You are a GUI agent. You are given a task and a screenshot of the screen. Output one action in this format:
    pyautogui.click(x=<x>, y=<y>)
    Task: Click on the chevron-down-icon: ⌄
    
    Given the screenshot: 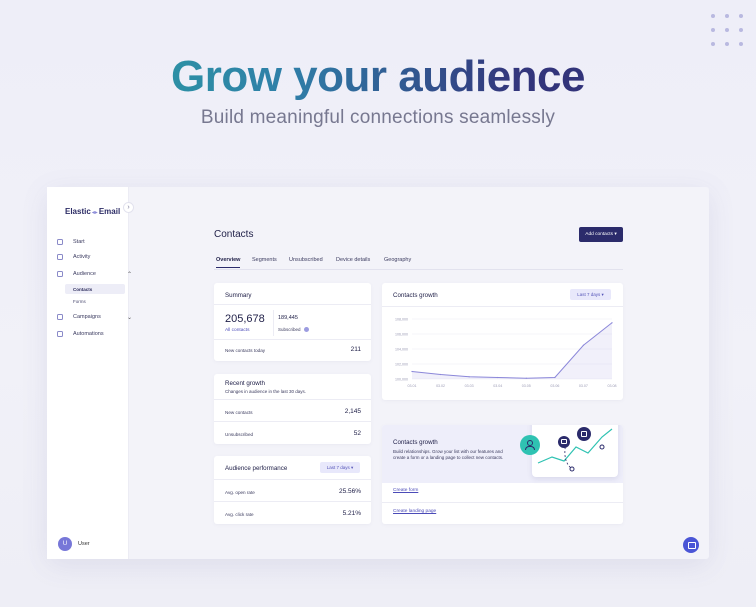 What is the action you would take?
    pyautogui.click(x=130, y=317)
    